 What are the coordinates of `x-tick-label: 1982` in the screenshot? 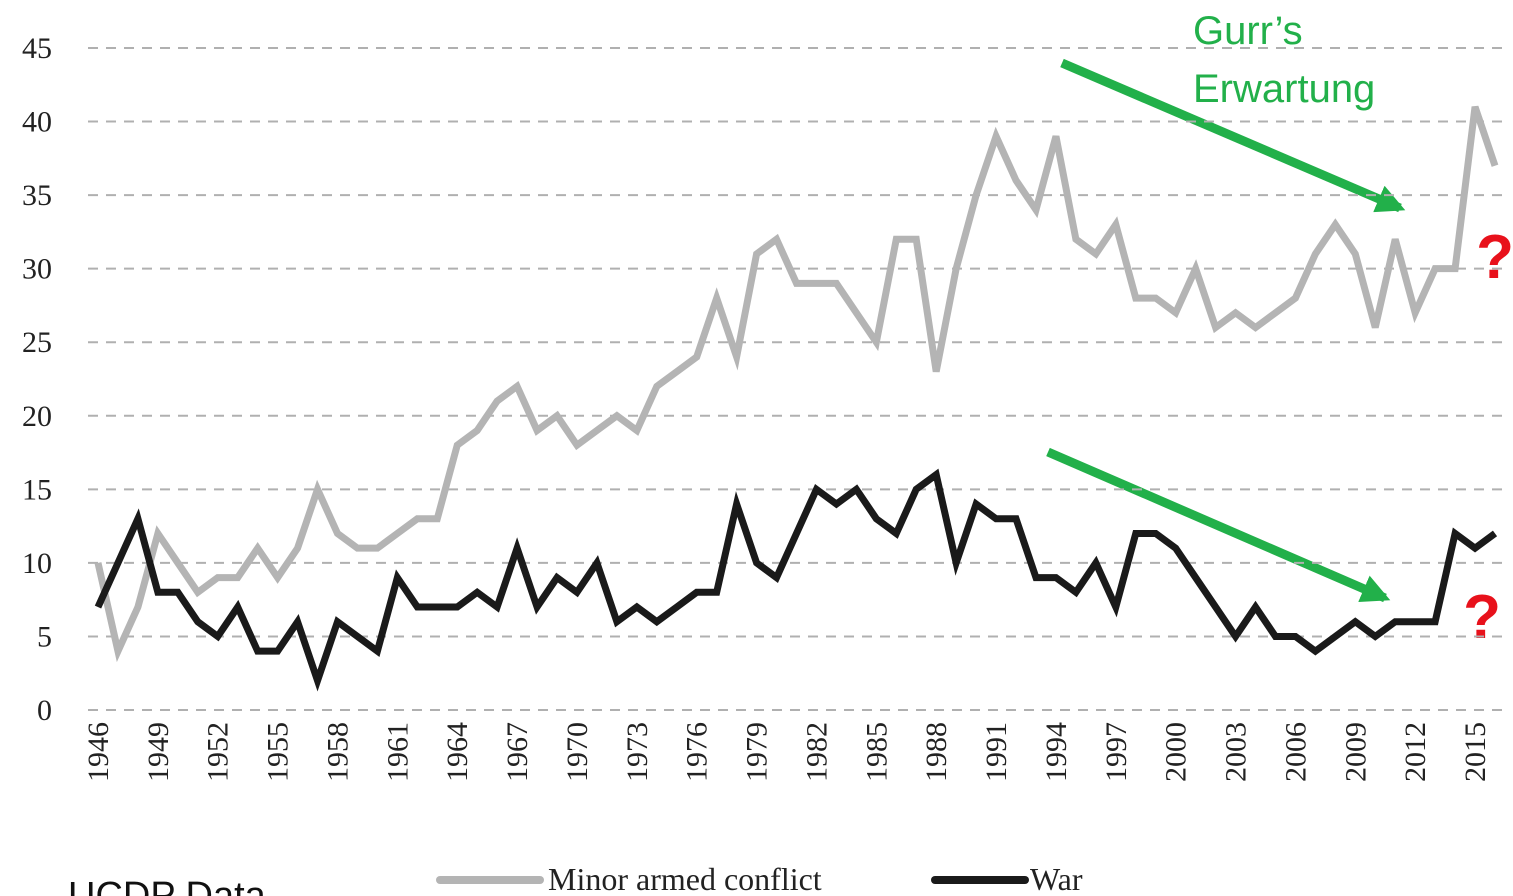 It's located at (816, 752).